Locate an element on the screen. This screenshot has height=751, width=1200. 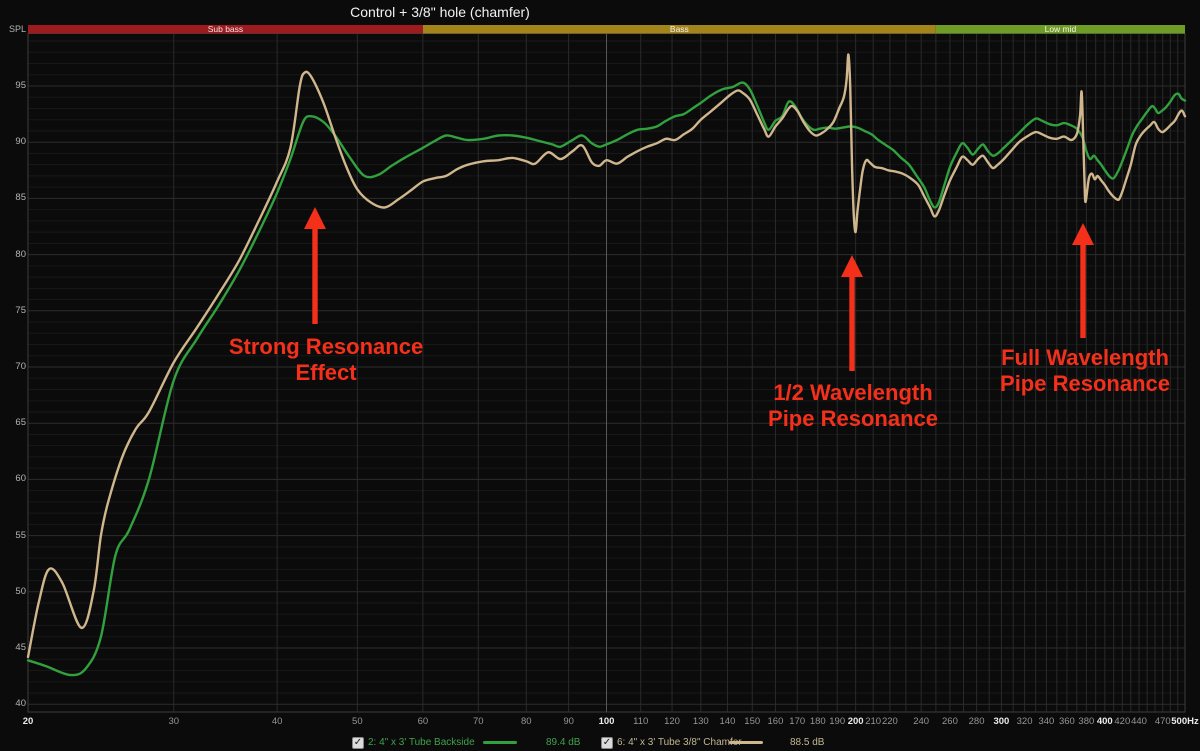
x-tick-label: 280 is located at coordinates (976, 721).